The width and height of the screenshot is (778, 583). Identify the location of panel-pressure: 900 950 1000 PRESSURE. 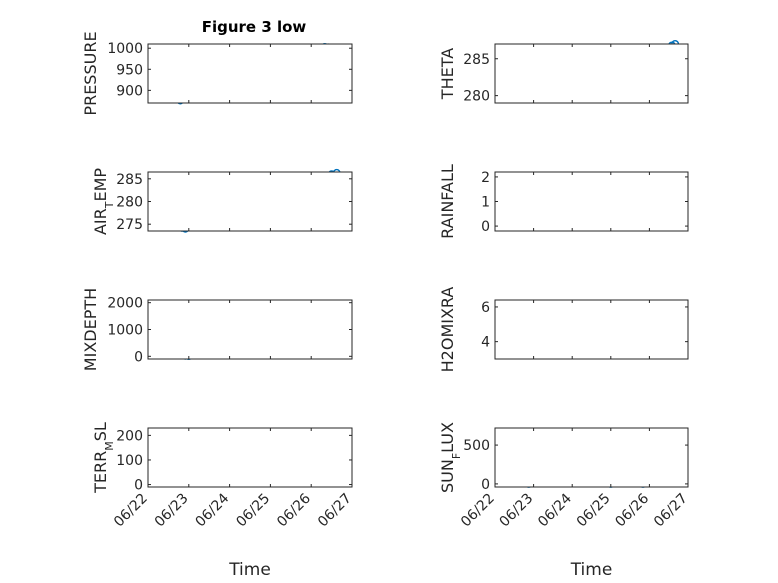
(217, 73).